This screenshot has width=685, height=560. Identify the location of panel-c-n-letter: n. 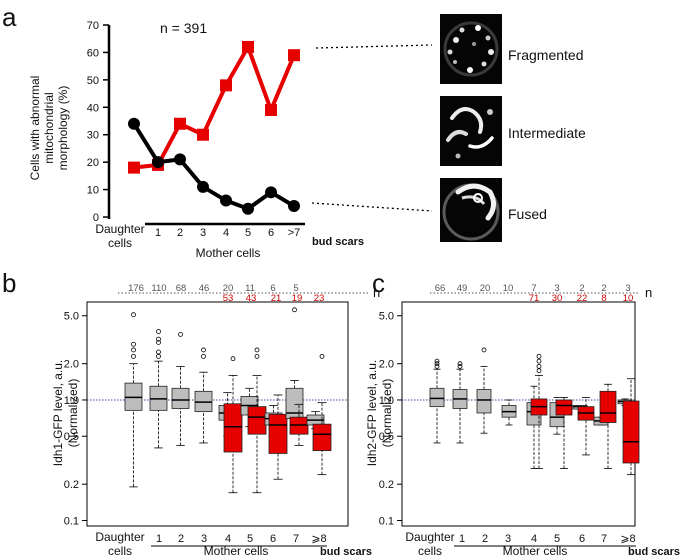
(648, 292).